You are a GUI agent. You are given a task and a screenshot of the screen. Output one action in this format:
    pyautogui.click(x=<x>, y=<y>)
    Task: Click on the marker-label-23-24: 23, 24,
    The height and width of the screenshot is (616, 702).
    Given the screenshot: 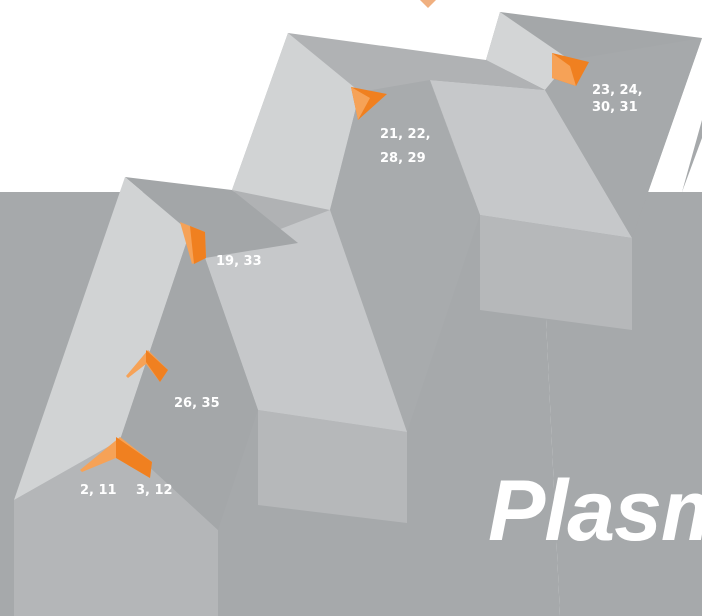 What is the action you would take?
    pyautogui.click(x=617, y=90)
    